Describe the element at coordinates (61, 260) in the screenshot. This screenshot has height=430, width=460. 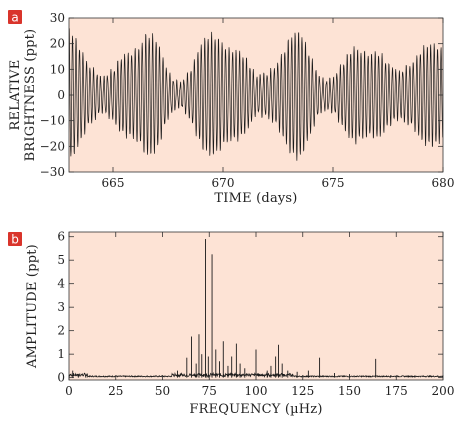
I see `y-tick-label: 5` at that location.